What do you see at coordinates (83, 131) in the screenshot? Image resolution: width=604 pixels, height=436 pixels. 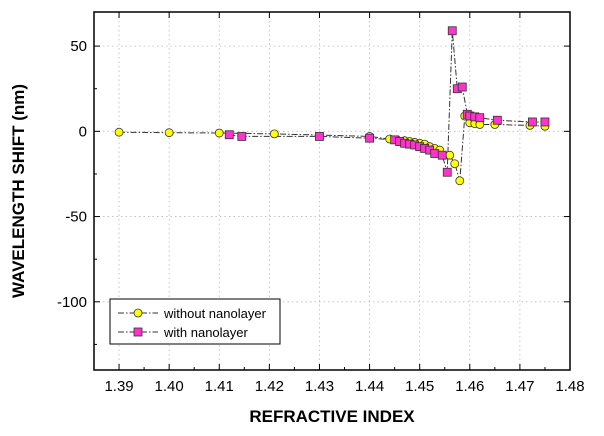 I see `y-tick-label: 0` at bounding box center [83, 131].